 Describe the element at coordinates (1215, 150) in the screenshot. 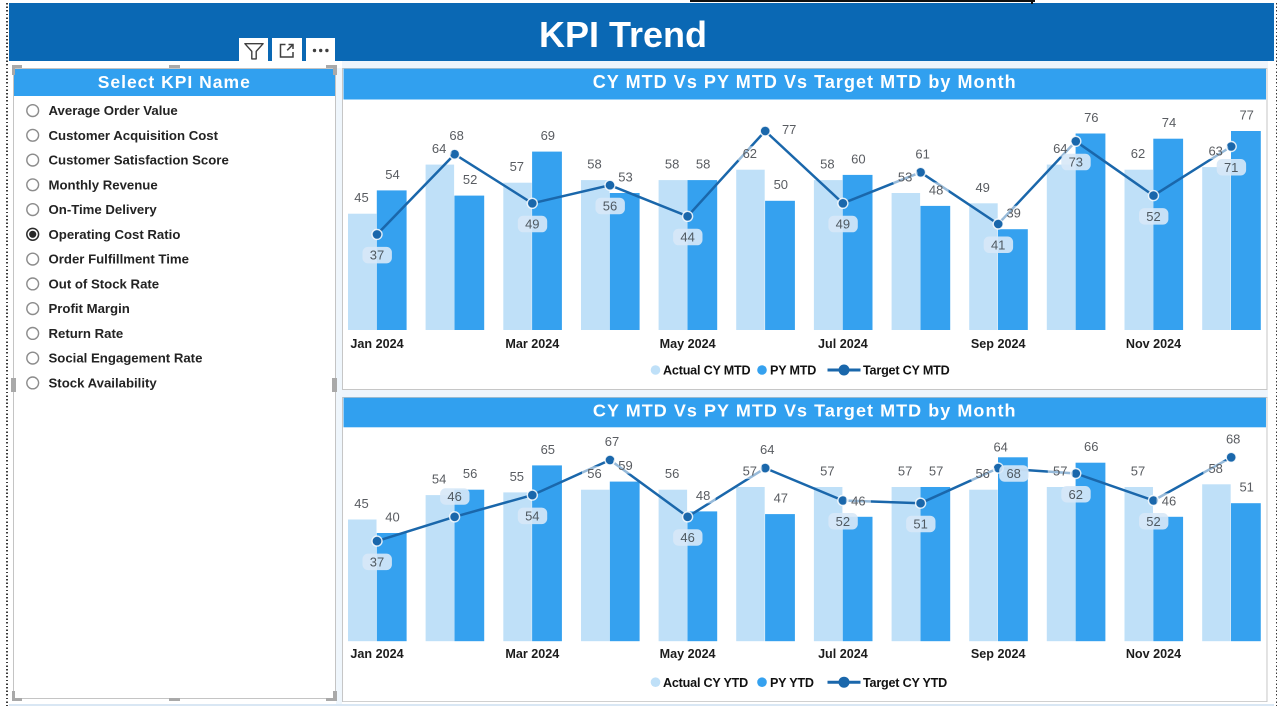

I see `svg-text: 63` at that location.